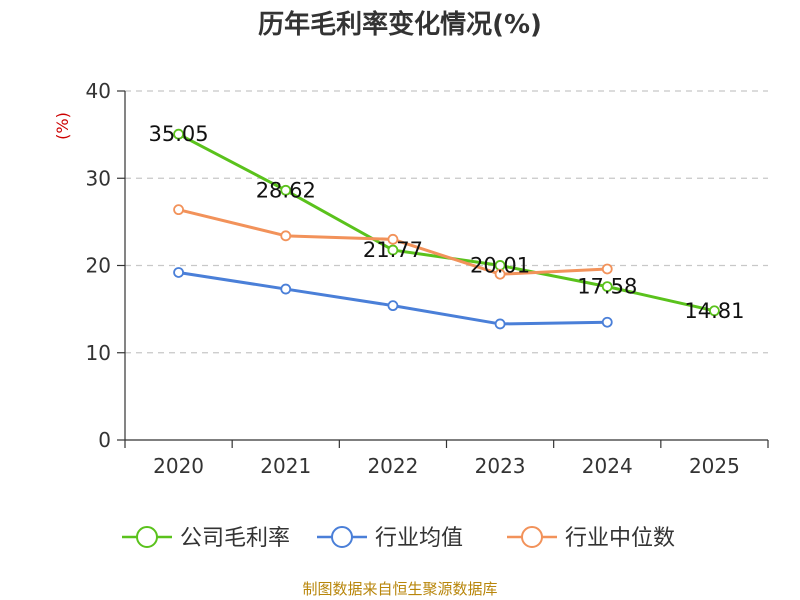 Image resolution: width=800 pixels, height=600 pixels. Describe the element at coordinates (620, 538) in the screenshot. I see `legend-label-2: 行业中位数` at that location.